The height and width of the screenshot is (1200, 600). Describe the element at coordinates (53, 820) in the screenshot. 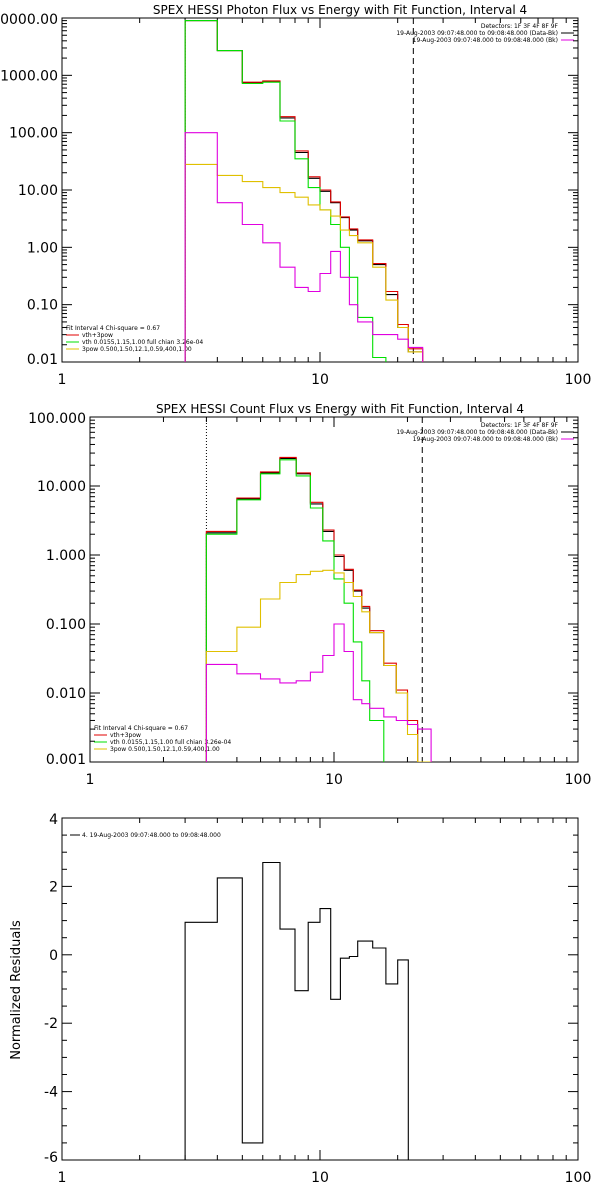

I see `y-tick-label: 4` at that location.